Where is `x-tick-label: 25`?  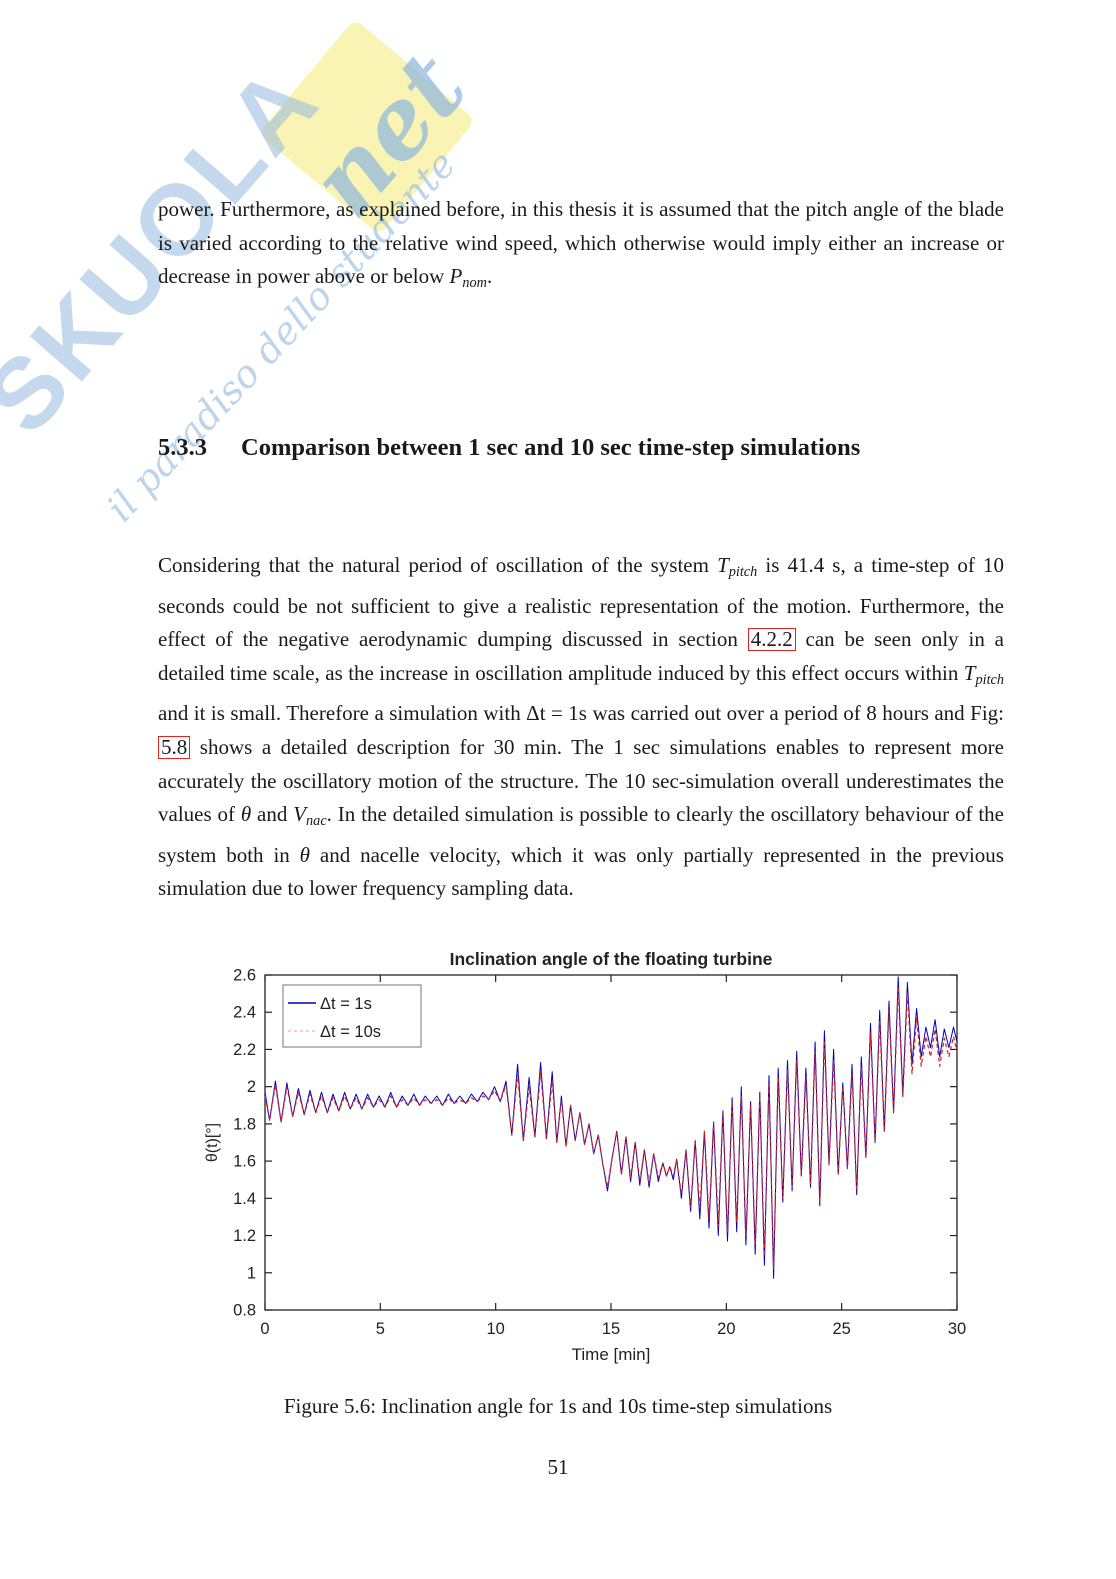 x-tick-label: 25 is located at coordinates (841, 1329).